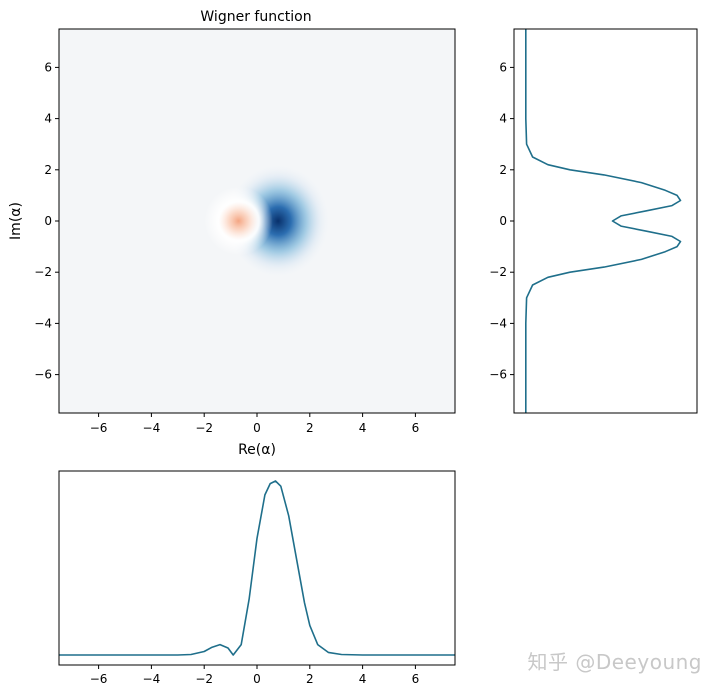 The height and width of the screenshot is (695, 720). I want to click on bottom-x-tick-label: −2, so click(204, 679).